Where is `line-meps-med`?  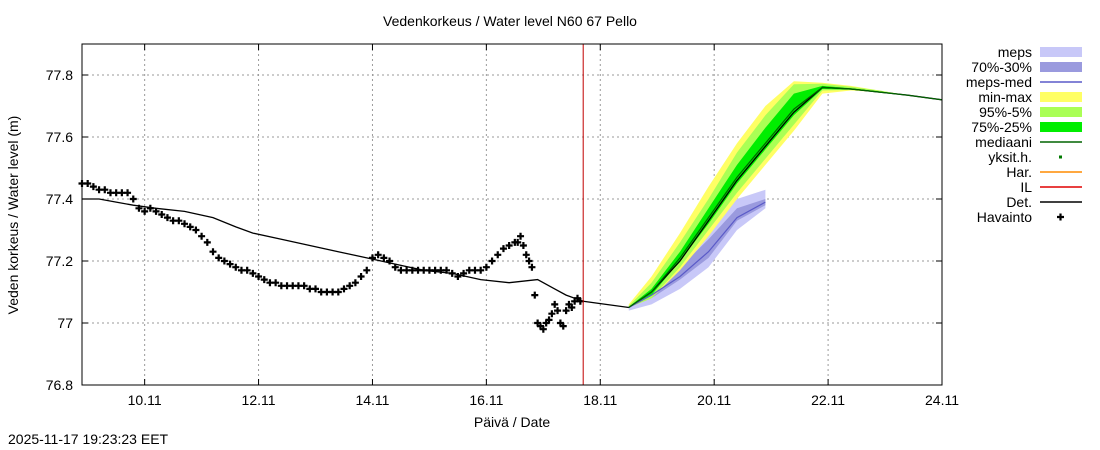
line-meps-med is located at coordinates (697, 255).